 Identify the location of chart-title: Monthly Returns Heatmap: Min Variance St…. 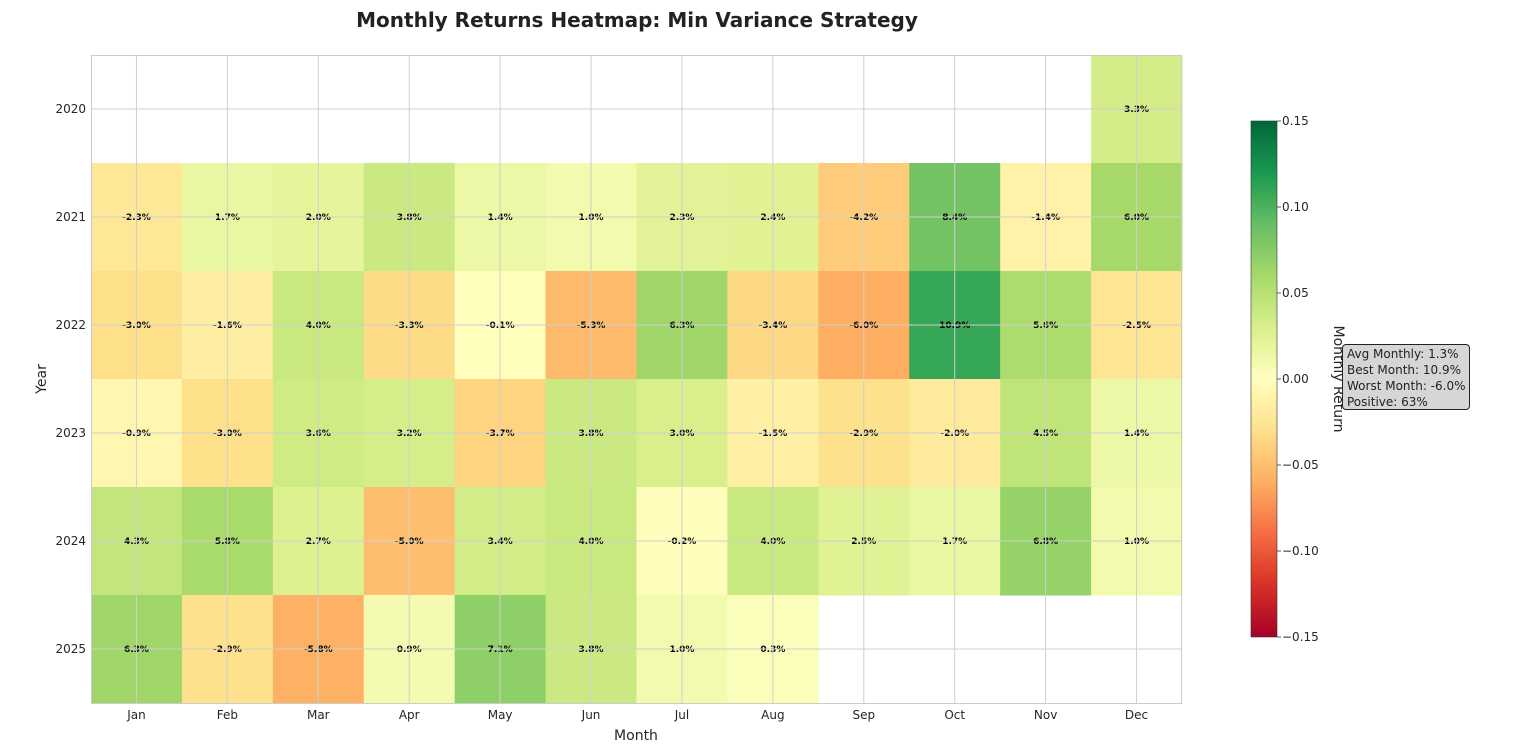
(637, 20).